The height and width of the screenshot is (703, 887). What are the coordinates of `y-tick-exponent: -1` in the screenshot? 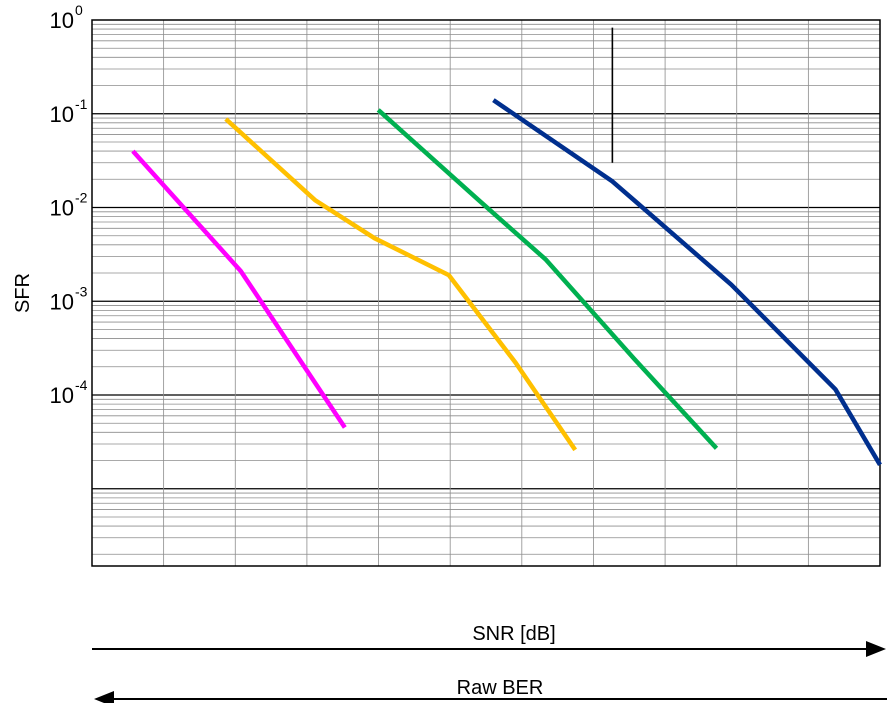 It's located at (81, 104).